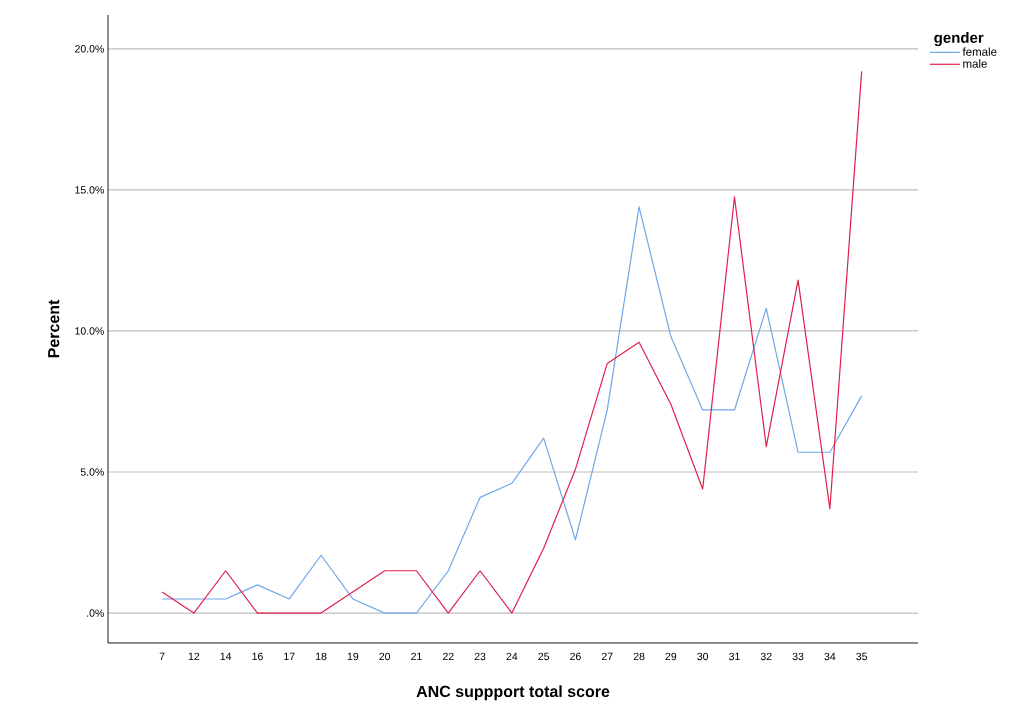 This screenshot has height=715, width=1021. Describe the element at coordinates (353, 656) in the screenshot. I see `x-tick-label: 19` at that location.